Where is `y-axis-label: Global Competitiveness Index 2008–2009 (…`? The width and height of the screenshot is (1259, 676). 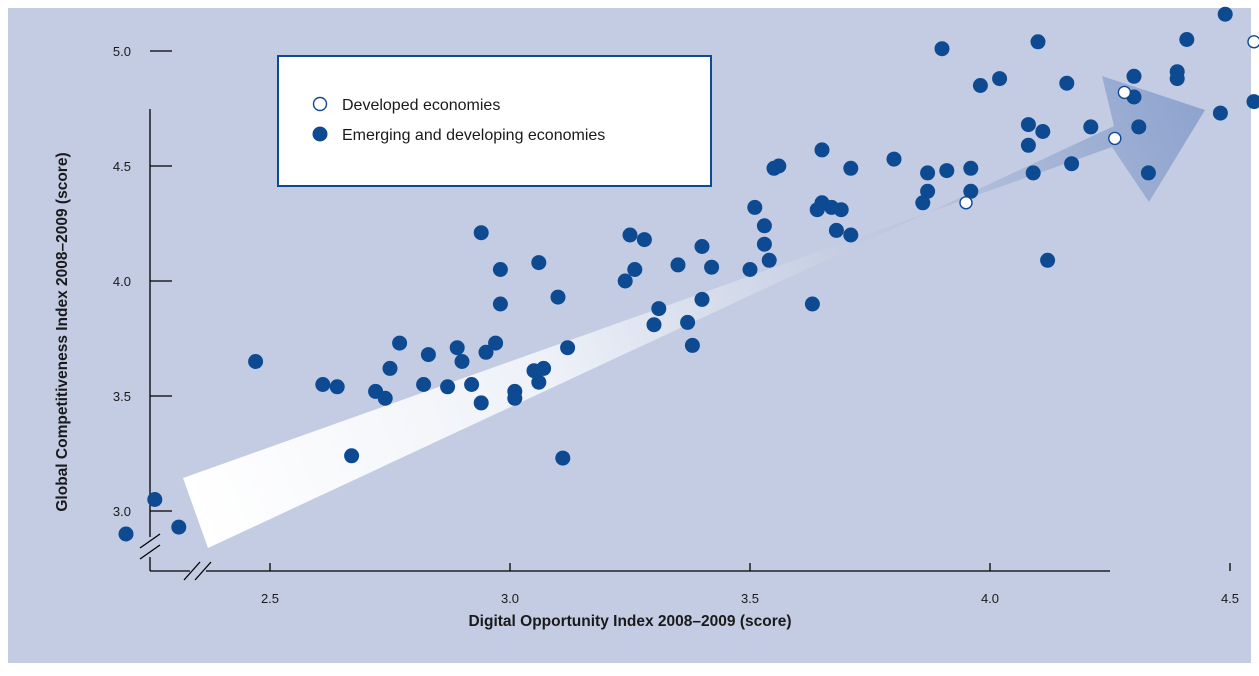 y-axis-label: Global Competitiveness Index 2008–2009 (… is located at coordinates (62, 331).